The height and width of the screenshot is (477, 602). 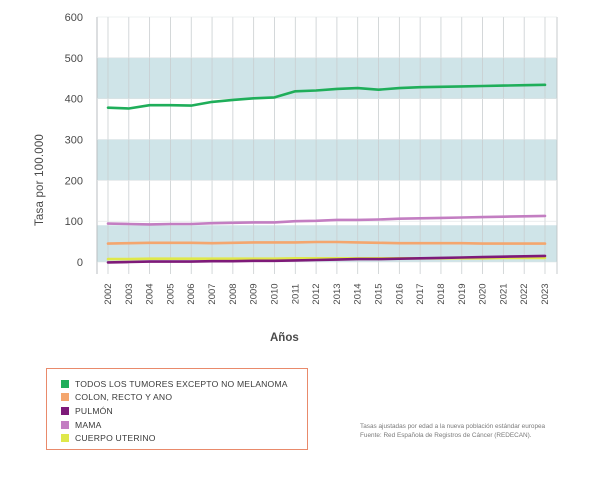 I want to click on x-tick-label: 2008, so click(x=233, y=293).